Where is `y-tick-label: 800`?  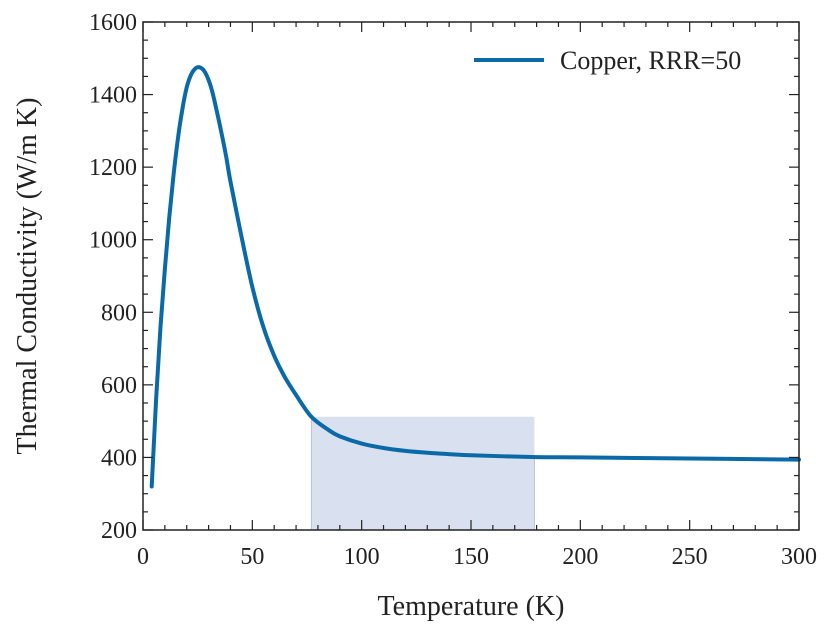 y-tick-label: 800 is located at coordinates (119, 313).